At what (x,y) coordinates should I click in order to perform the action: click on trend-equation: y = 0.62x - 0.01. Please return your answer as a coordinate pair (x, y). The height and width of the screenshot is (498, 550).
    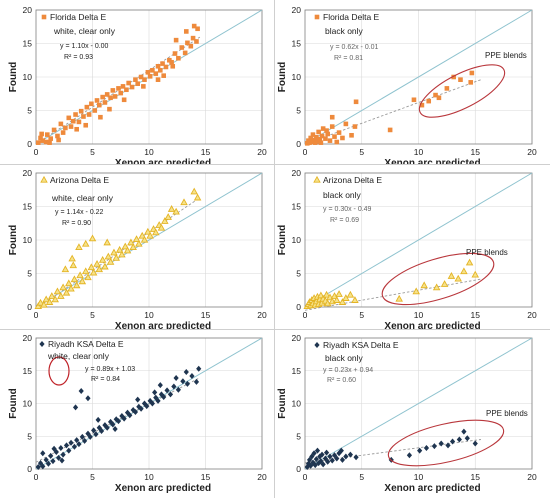
    Looking at the image, I should click on (354, 47).